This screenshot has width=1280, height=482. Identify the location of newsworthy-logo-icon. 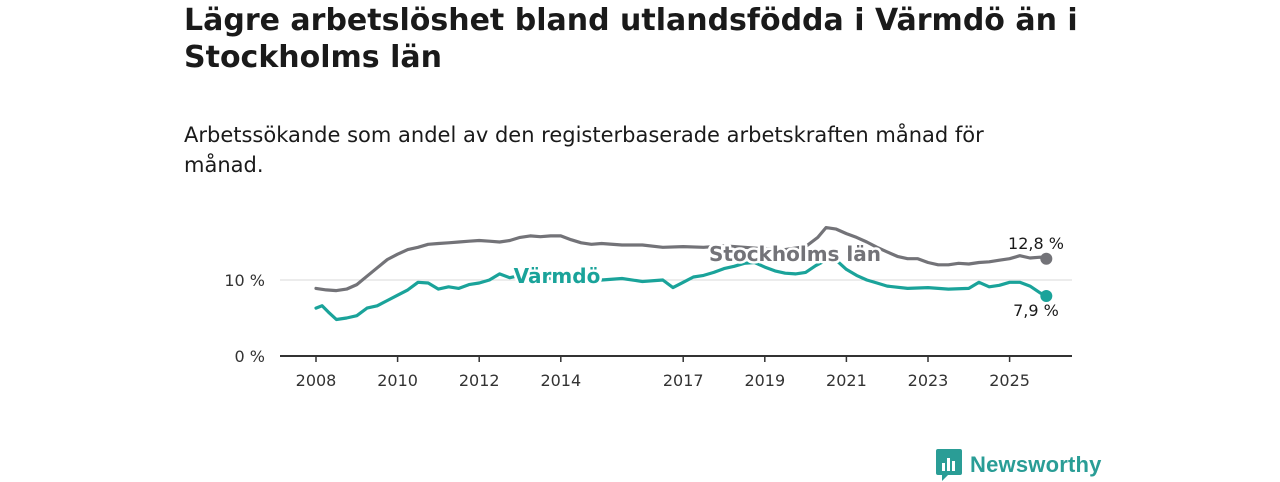
(949, 465).